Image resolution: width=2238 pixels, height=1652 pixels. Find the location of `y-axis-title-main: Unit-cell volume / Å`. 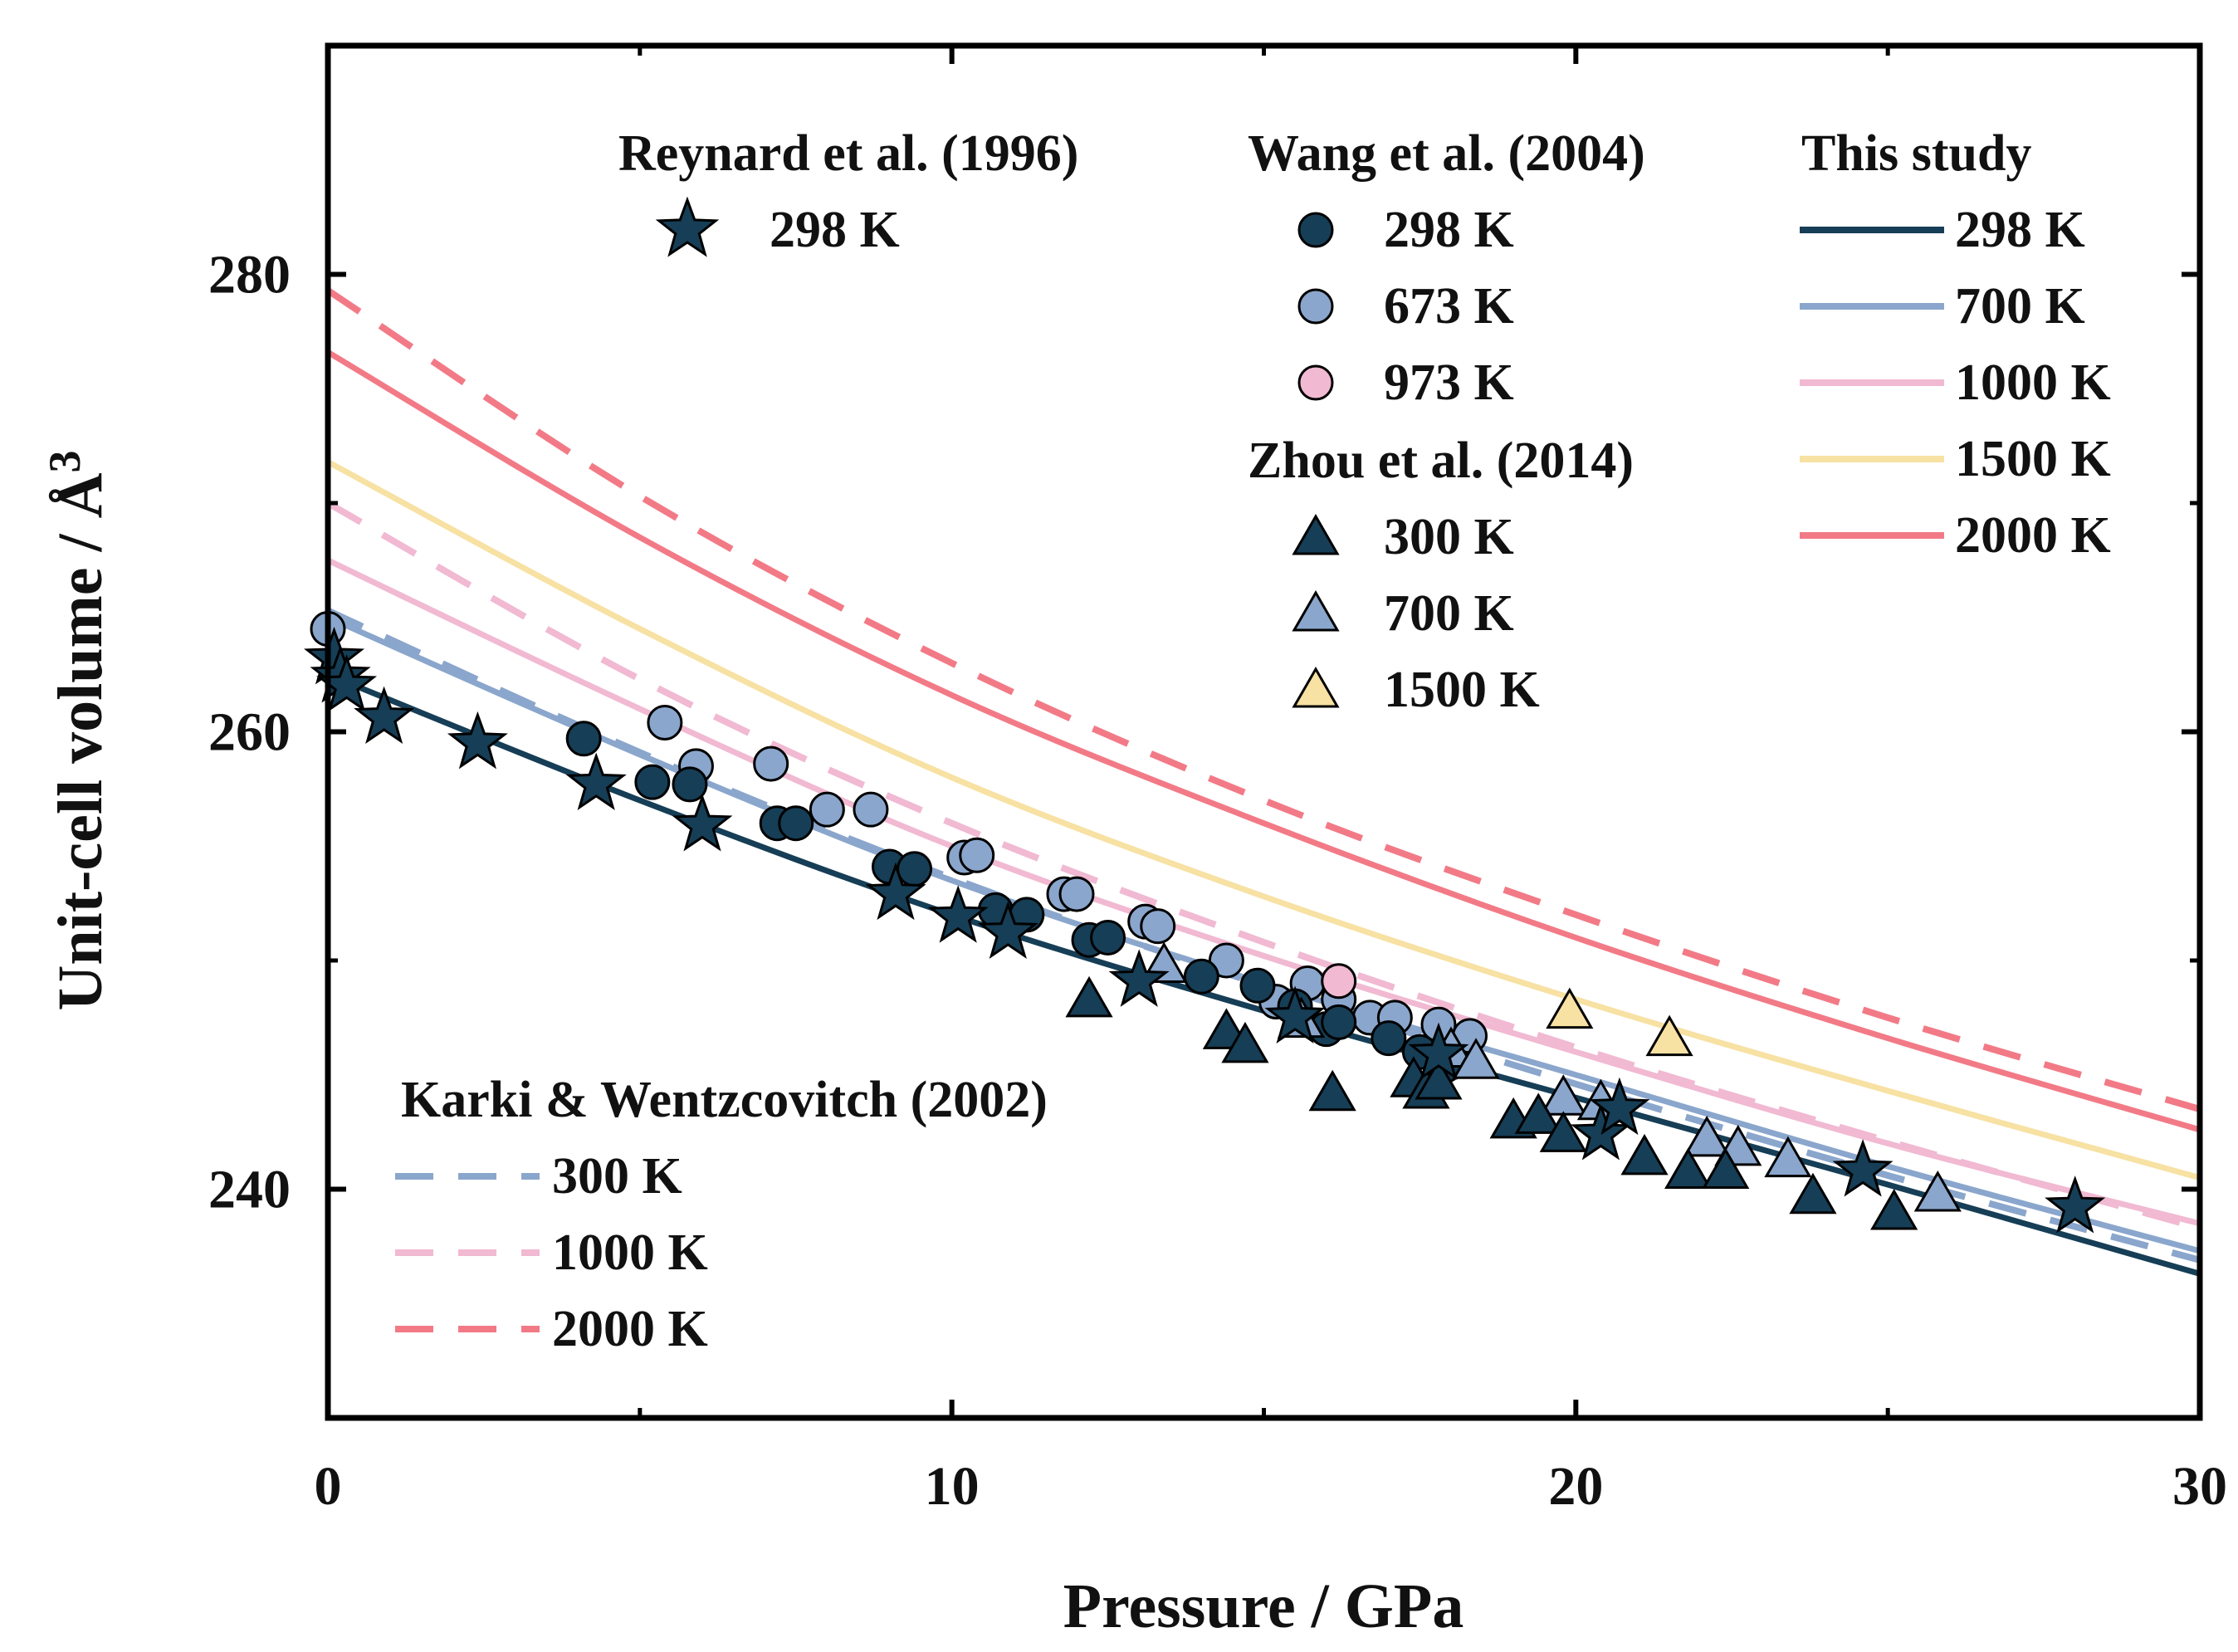

y-axis-title-main: Unit-cell volume / Å is located at coordinates (81, 741).